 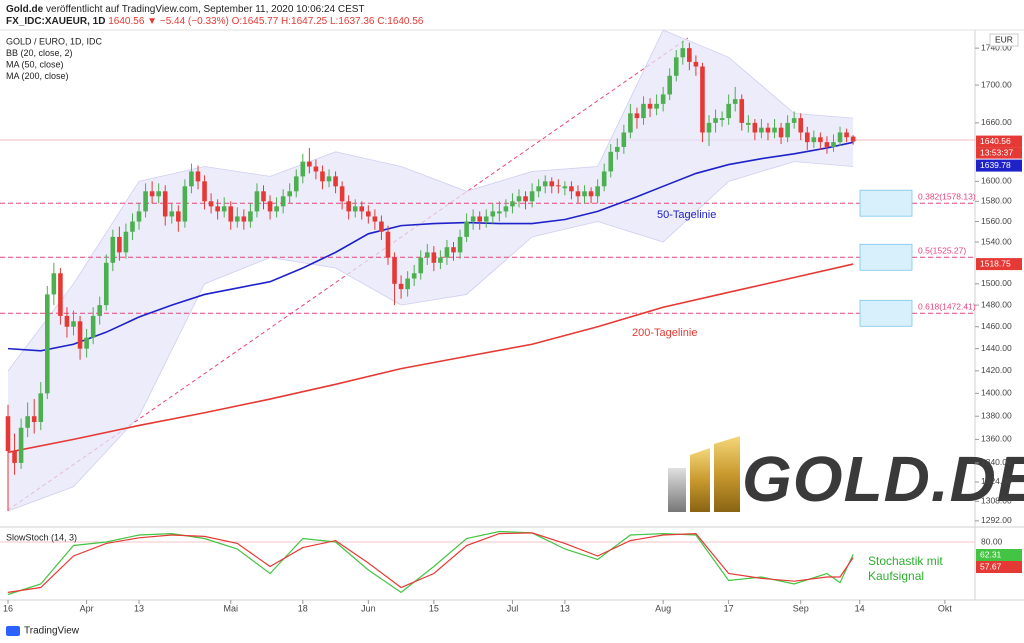 I want to click on y-tick-label: 1292.00, so click(x=996, y=520).